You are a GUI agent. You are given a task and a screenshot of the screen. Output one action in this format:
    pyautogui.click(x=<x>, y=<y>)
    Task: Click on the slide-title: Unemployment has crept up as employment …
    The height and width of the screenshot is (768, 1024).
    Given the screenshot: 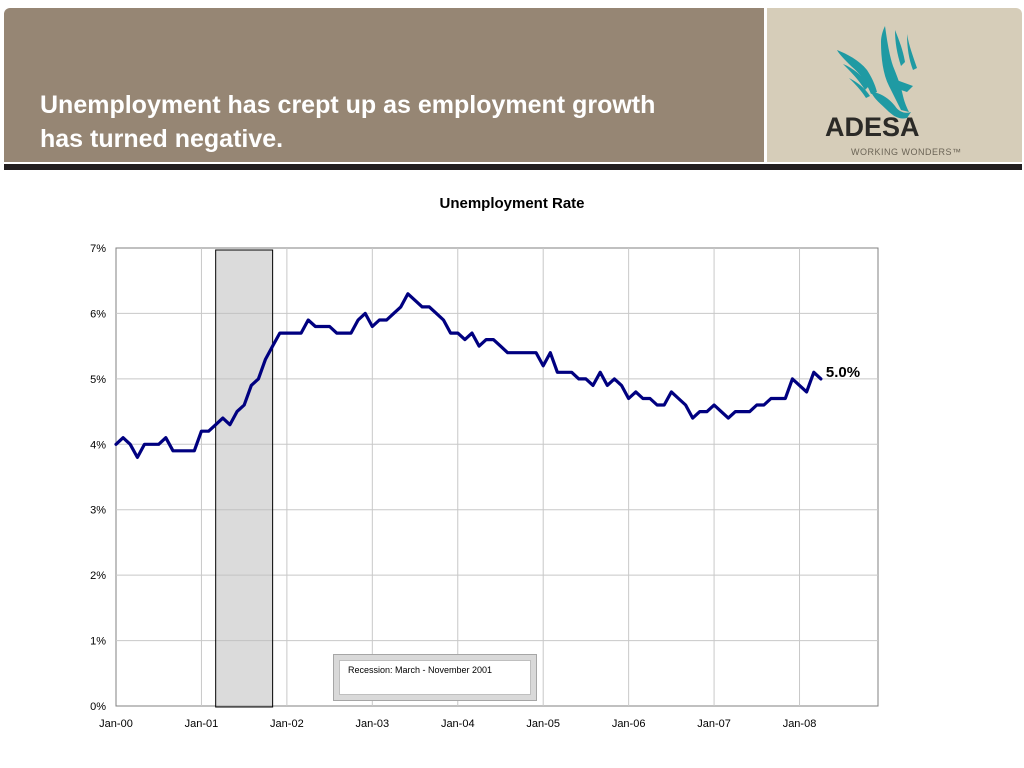 What is the action you would take?
    pyautogui.click(x=348, y=122)
    